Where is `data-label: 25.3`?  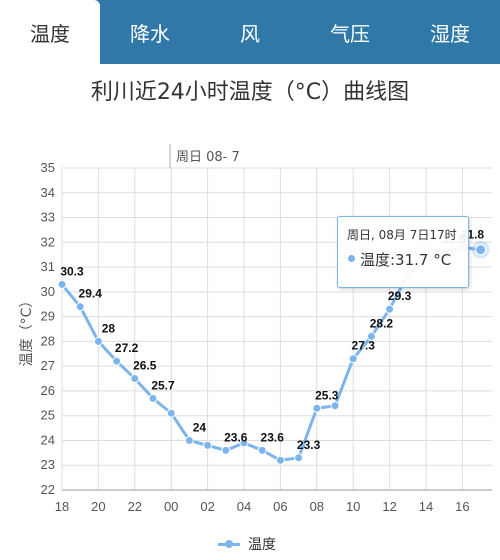 data-label: 25.3 is located at coordinates (327, 395).